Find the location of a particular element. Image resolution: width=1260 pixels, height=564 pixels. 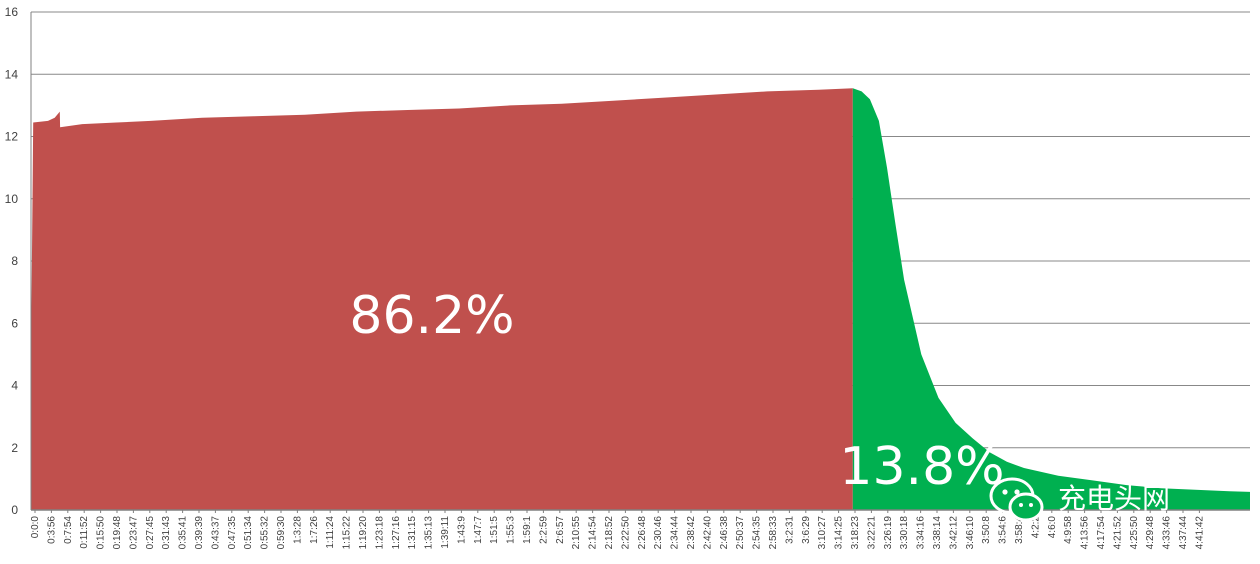

x-tick-label: 0:11:52 is located at coordinates (84, 532).